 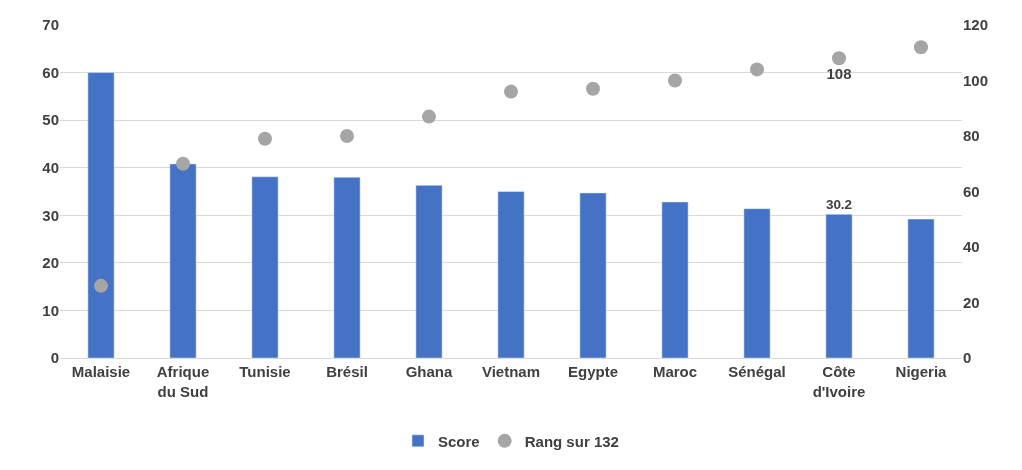 What do you see at coordinates (971, 247) in the screenshot?
I see `y2-tick-label: 40` at bounding box center [971, 247].